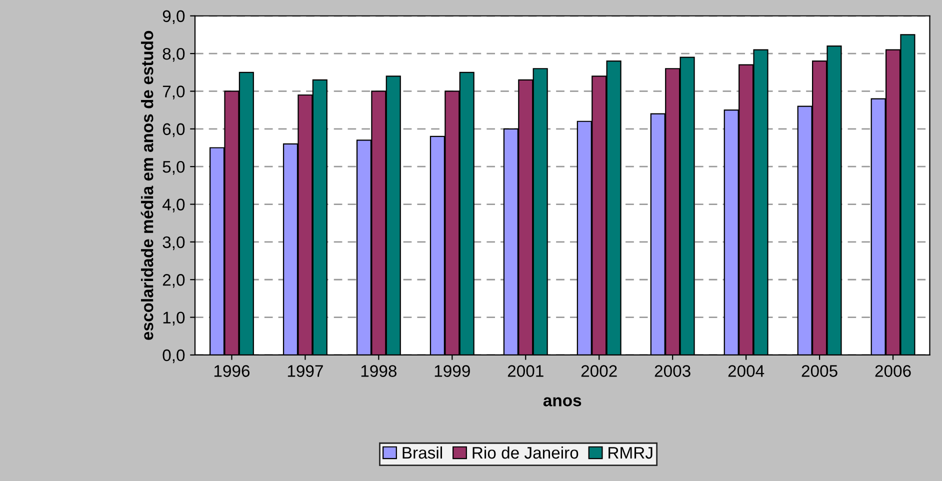 The height and width of the screenshot is (481, 942). Describe the element at coordinates (173, 93) in the screenshot. I see `y-tick-label: 7,0` at that location.